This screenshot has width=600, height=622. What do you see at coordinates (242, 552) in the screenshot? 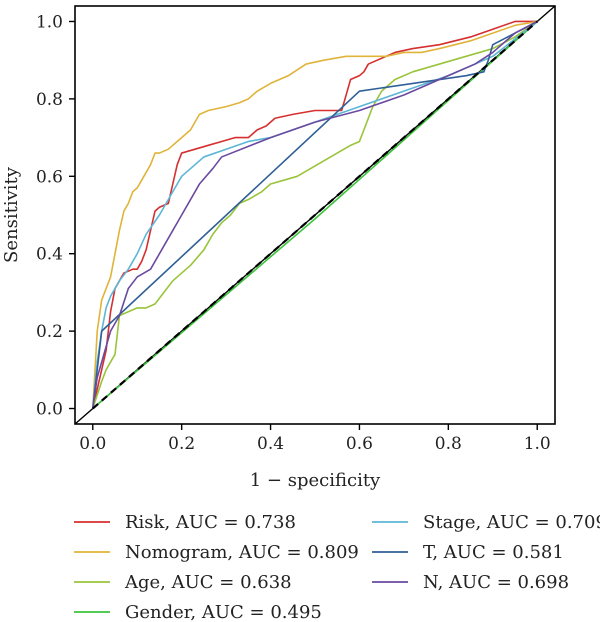
I see `legend-label: Nomogram, AUC = 0.809` at bounding box center [242, 552].